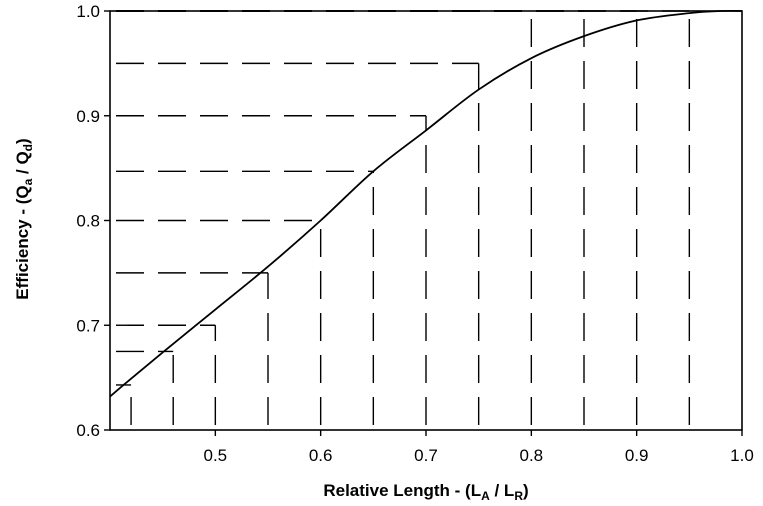 Image resolution: width=763 pixels, height=506 pixels. I want to click on y-tick-label-4: 1.0, so click(88, 11).